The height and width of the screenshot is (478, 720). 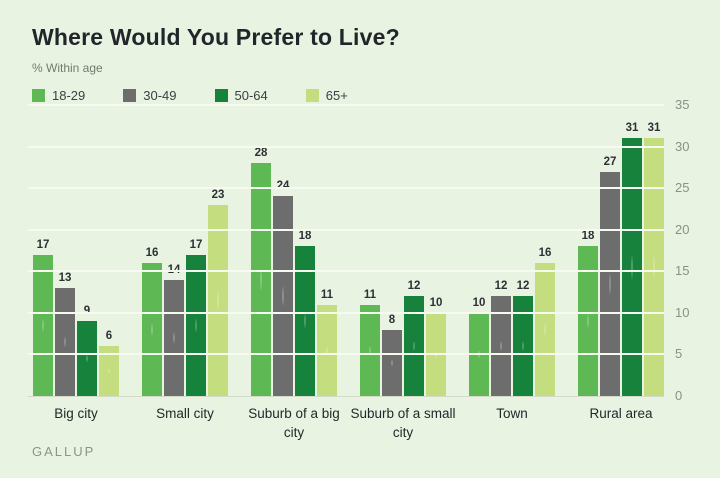 What do you see at coordinates (87, 250) in the screenshot?
I see `bar-column: 9` at bounding box center [87, 250].